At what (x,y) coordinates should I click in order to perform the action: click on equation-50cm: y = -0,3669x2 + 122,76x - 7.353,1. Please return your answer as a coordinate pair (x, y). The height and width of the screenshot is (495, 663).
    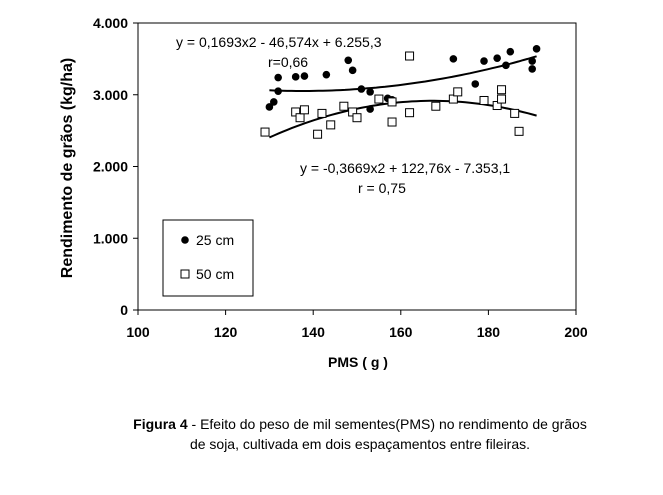
    Looking at the image, I should click on (405, 168).